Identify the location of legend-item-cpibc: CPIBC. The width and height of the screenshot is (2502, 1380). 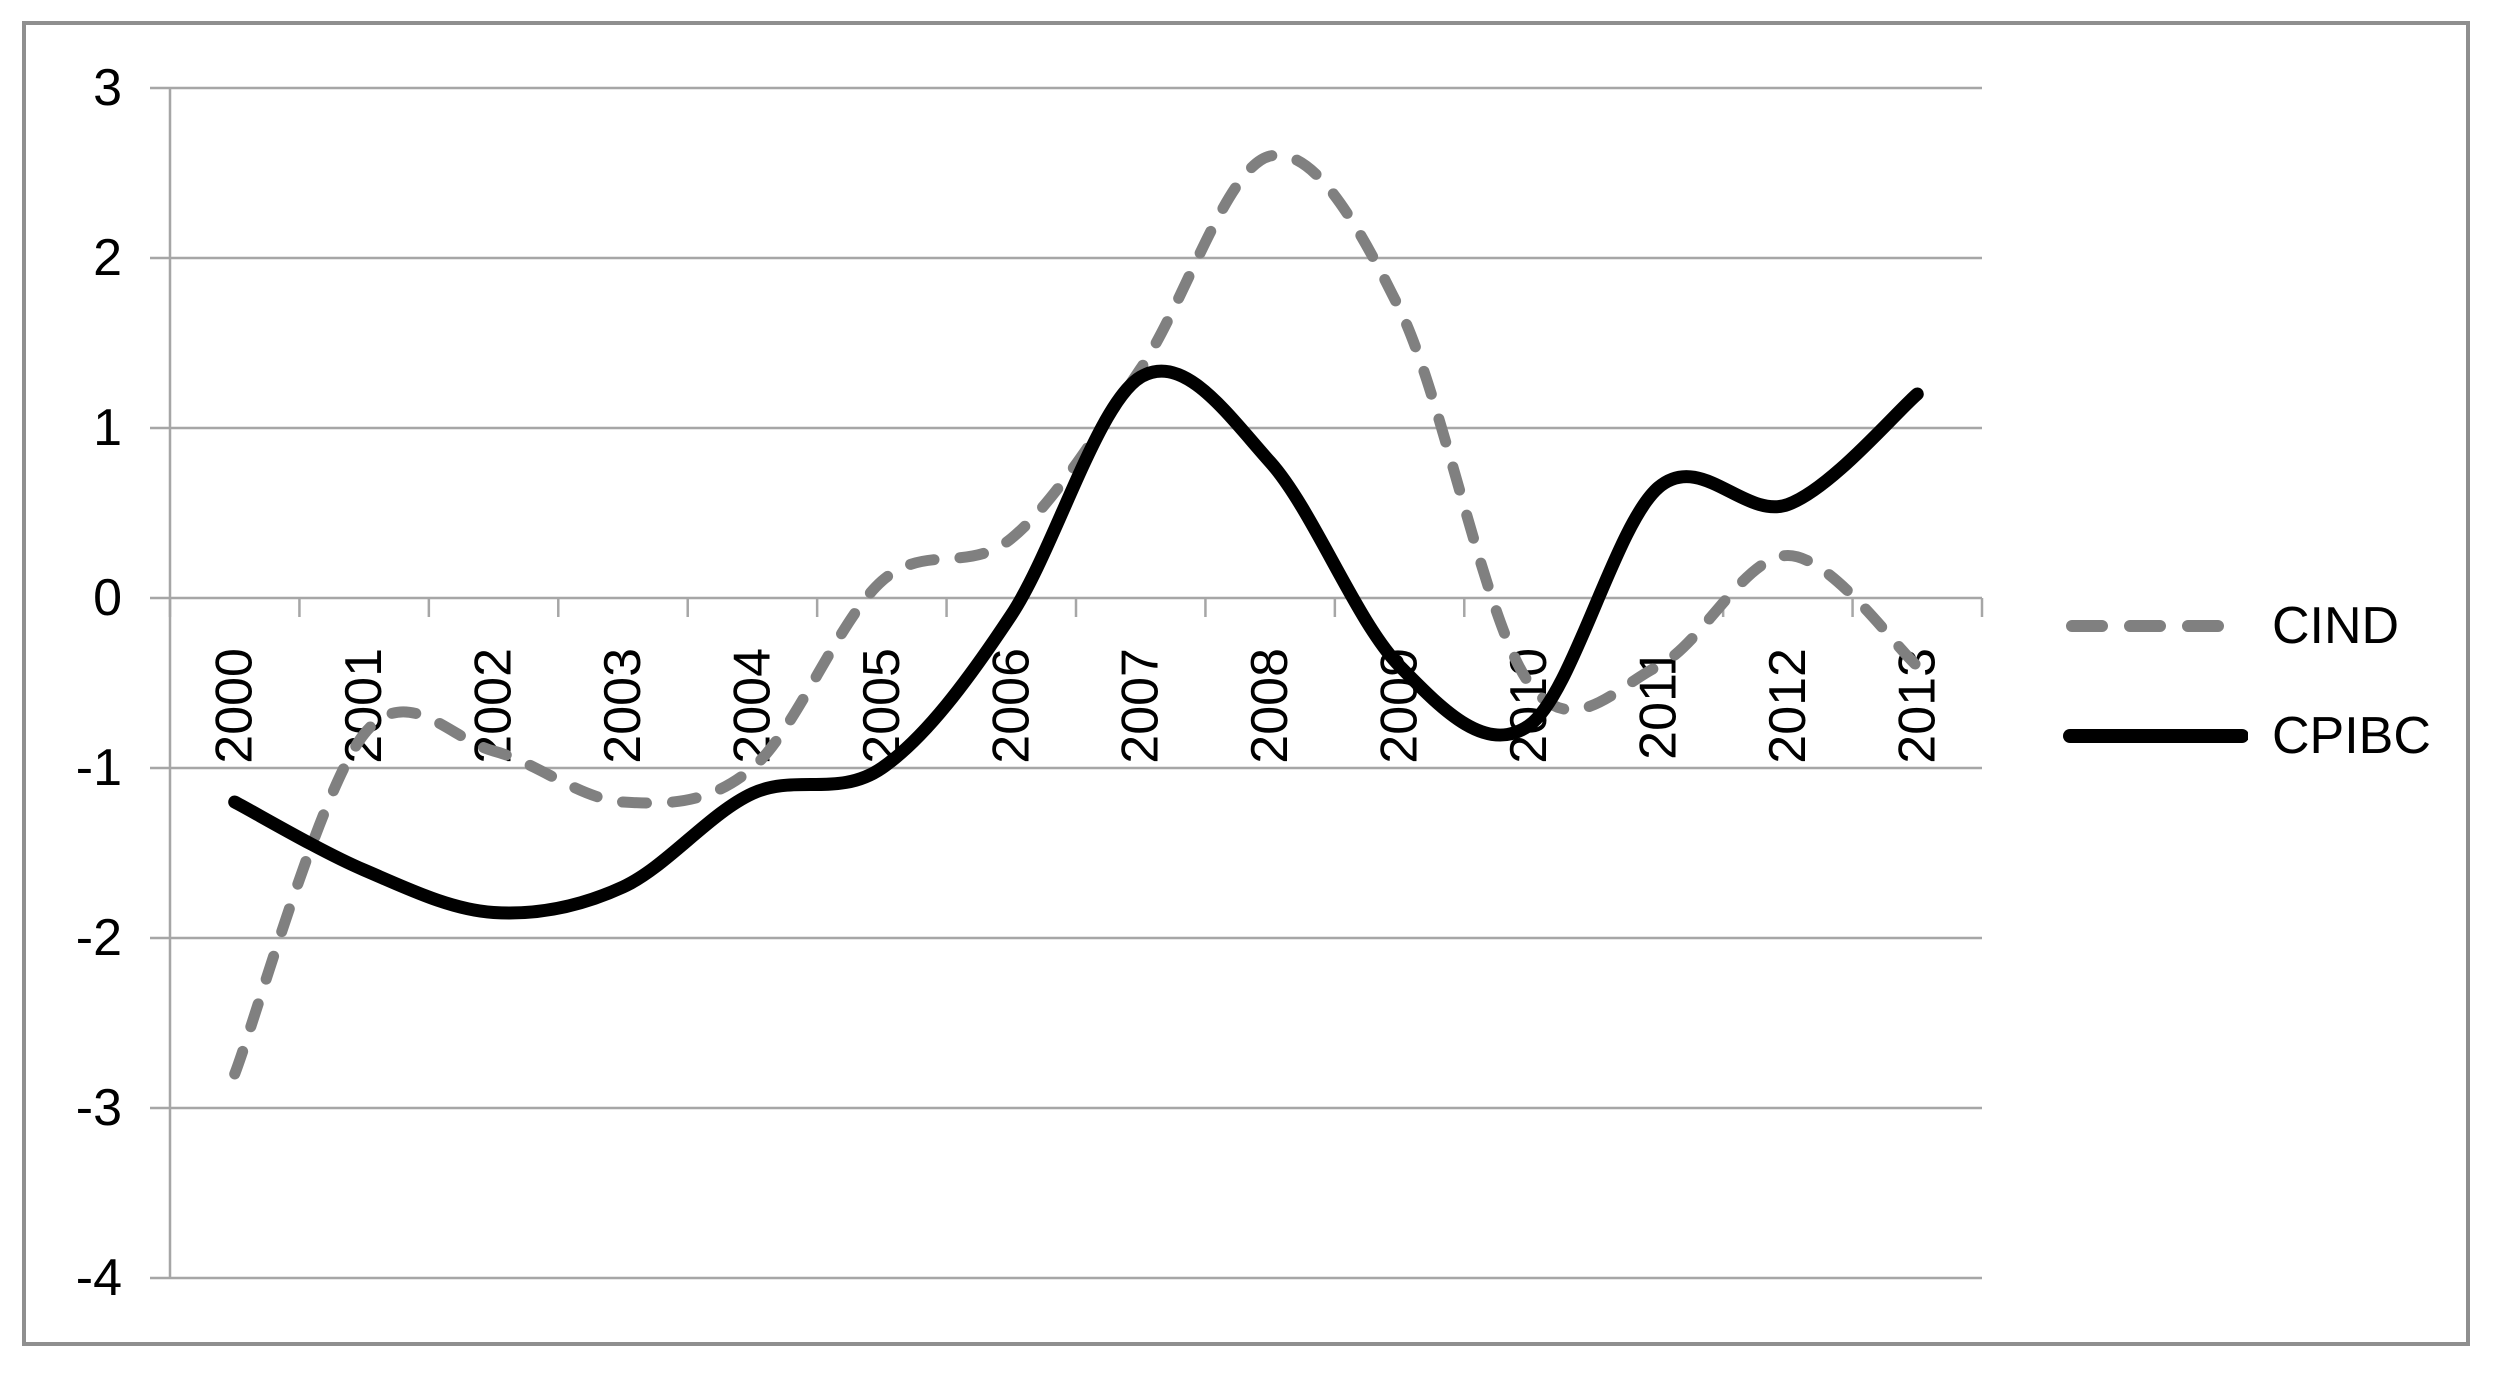
(2246, 736).